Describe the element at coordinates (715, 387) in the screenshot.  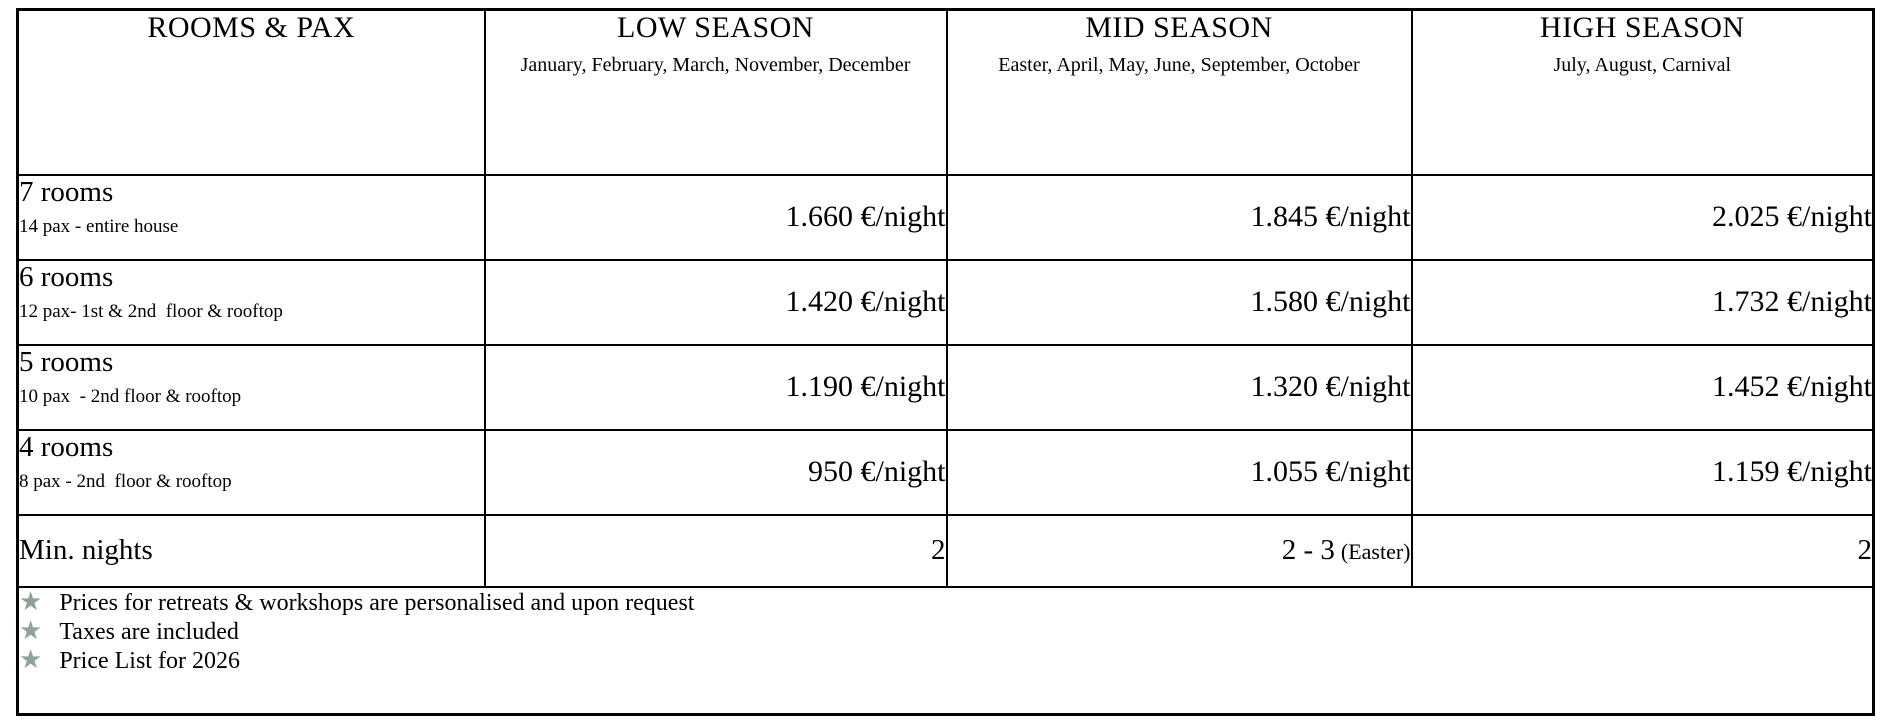
I see `price-low: 1.190 €/night` at that location.